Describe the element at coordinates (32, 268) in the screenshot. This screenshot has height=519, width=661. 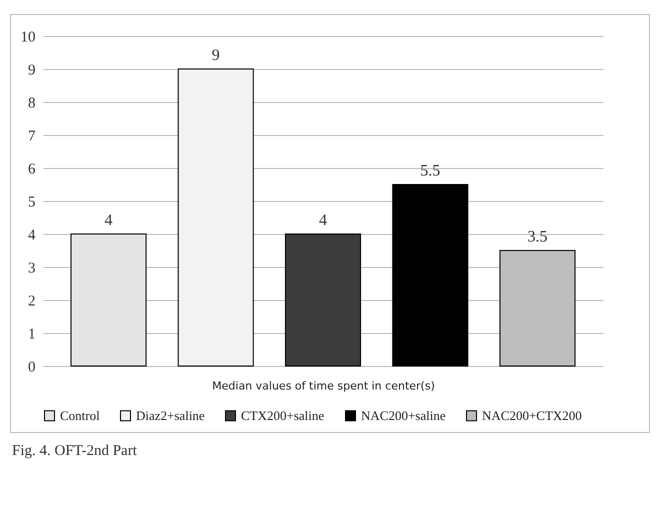
I see `y-tick-label: 3` at that location.